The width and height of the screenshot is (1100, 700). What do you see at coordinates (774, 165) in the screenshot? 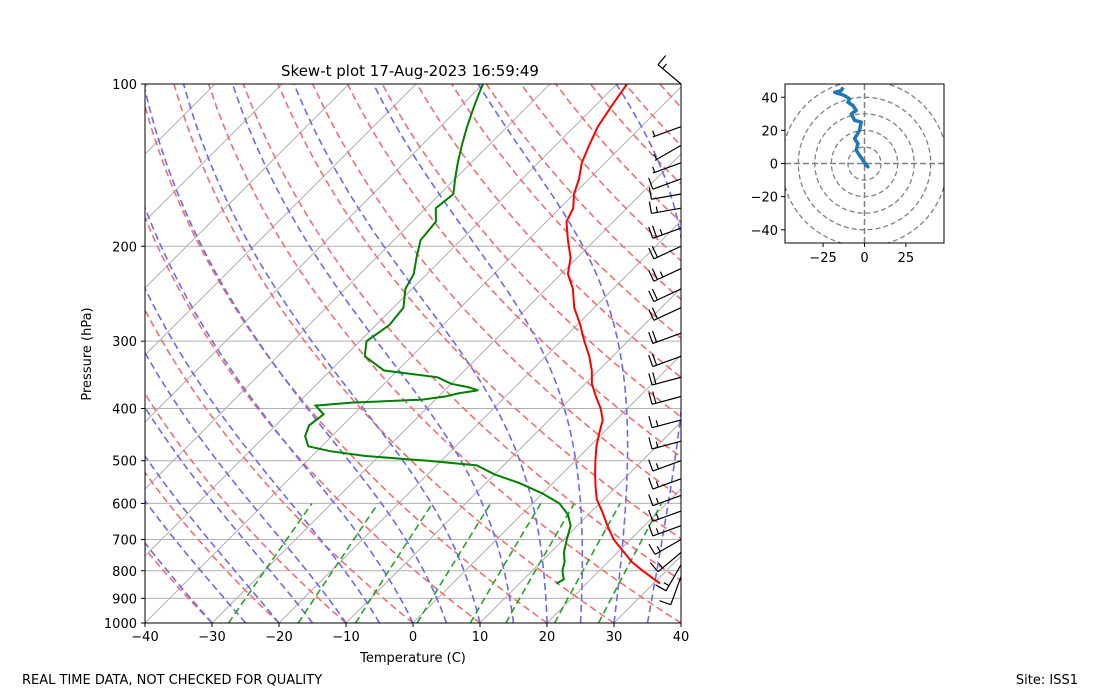
I see `hodo-y-tick-label: 0` at bounding box center [774, 165].